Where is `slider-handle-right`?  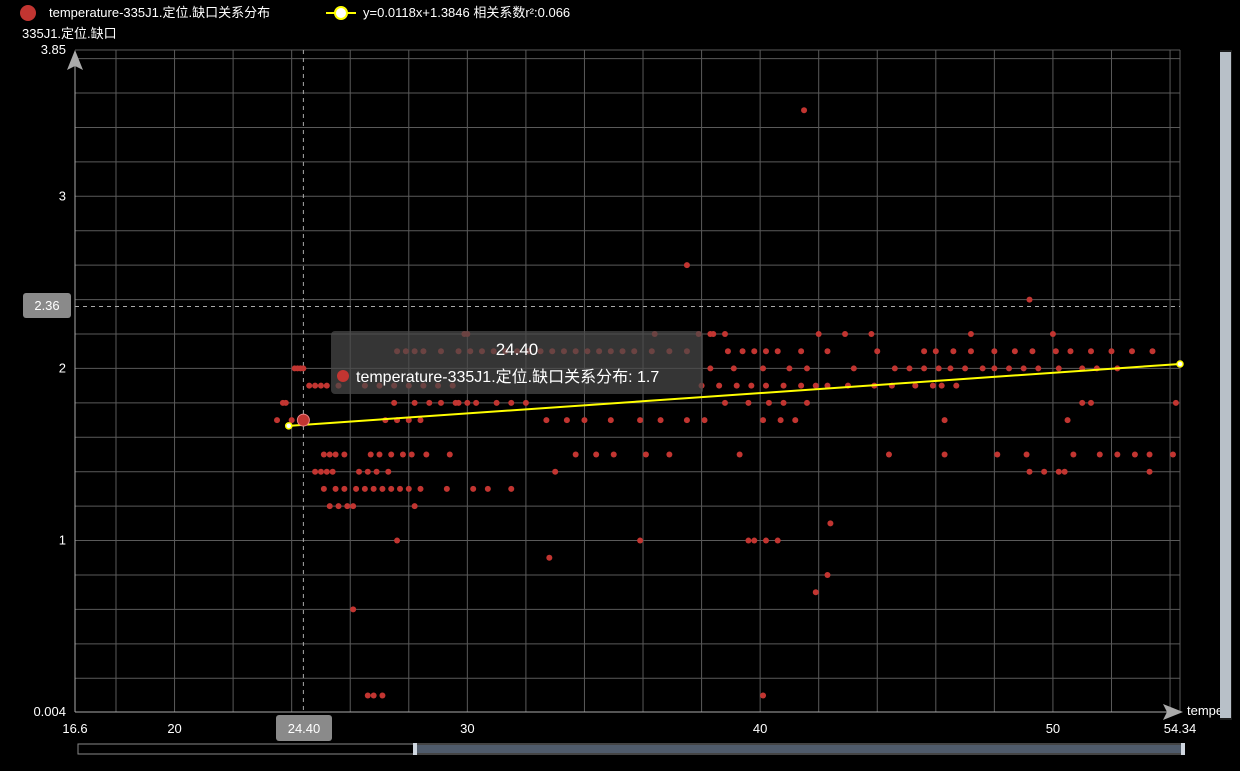
slider-handle-right is located at coordinates (1183, 749).